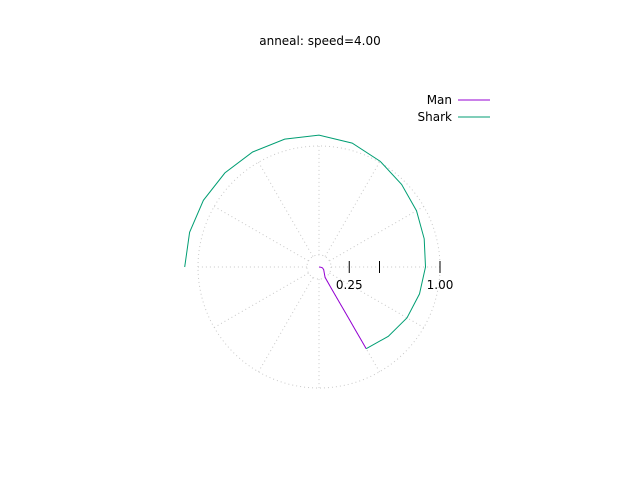 The width and height of the screenshot is (640, 480). Describe the element at coordinates (440, 285) in the screenshot. I see `r-tick-label: 1.00` at that location.